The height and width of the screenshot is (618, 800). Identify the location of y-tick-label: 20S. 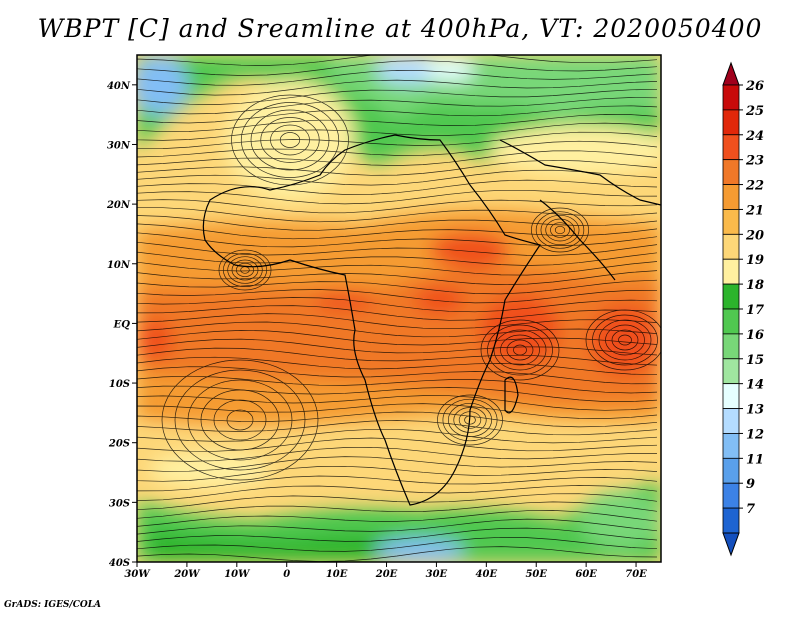
(119, 444).